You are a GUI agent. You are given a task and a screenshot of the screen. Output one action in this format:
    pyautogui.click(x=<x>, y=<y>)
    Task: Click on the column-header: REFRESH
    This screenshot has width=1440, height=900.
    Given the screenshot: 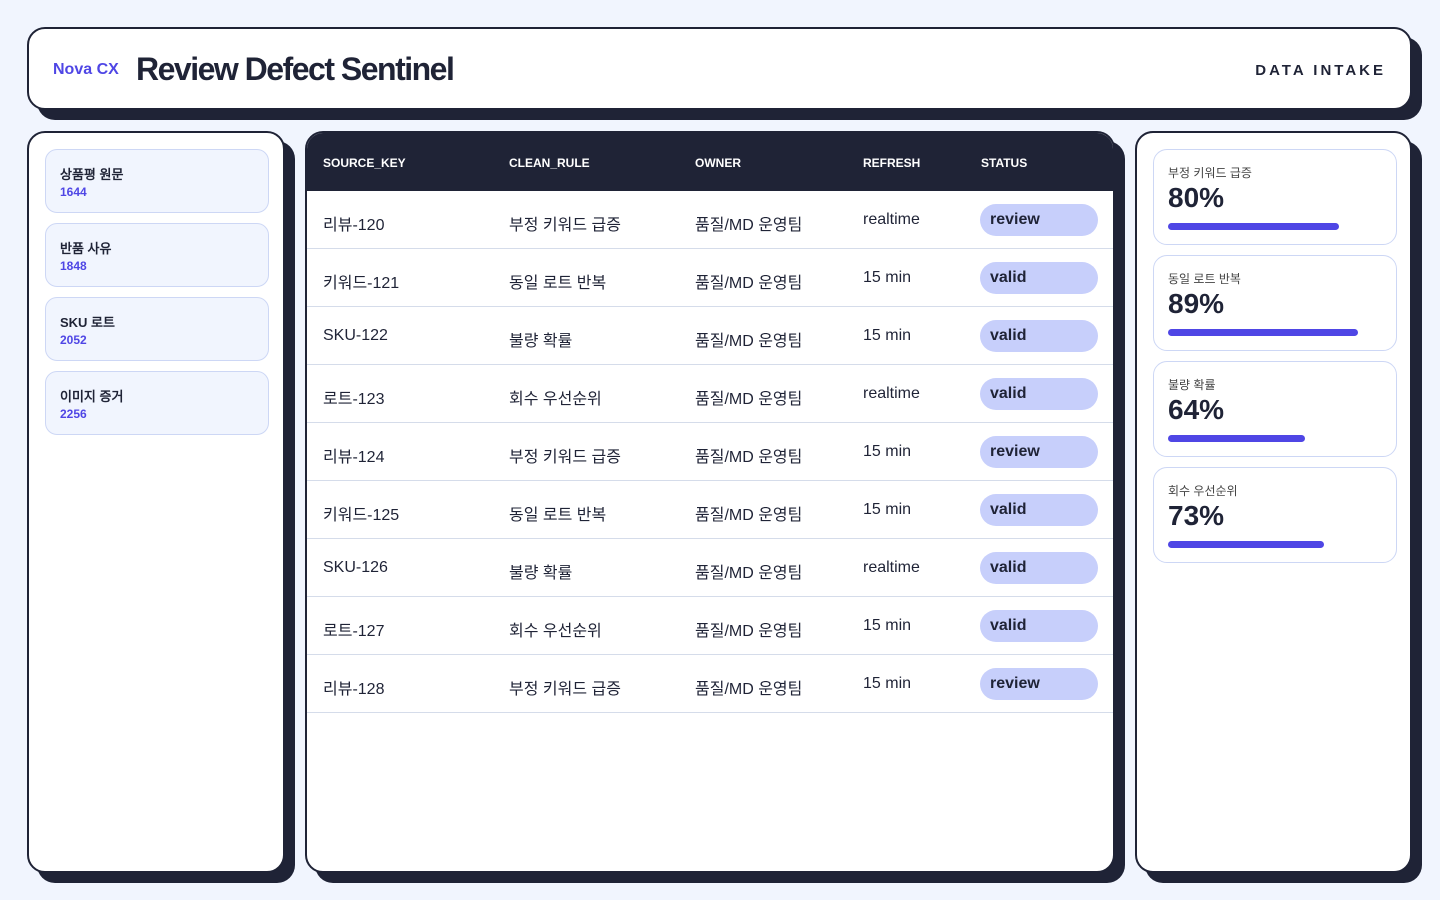 What is the action you would take?
    pyautogui.click(x=892, y=163)
    